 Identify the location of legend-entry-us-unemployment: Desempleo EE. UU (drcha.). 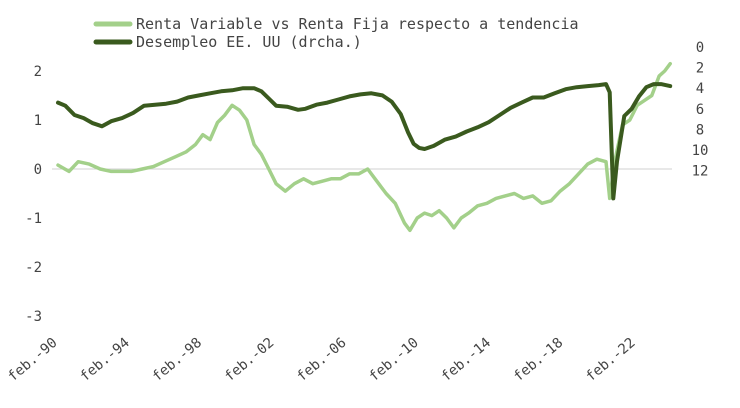
(227, 42).